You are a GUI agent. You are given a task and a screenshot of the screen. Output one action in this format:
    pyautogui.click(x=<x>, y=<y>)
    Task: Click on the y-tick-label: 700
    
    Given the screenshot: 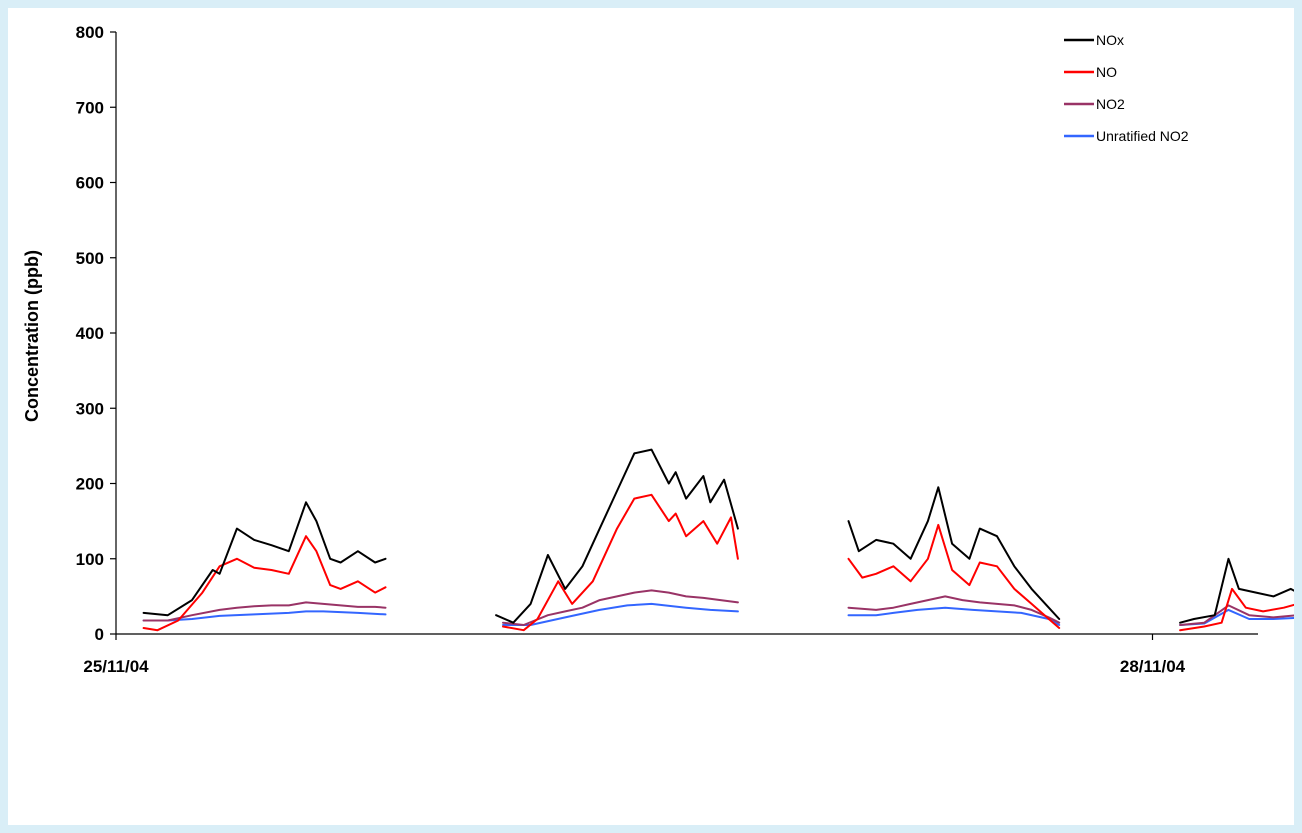 What is the action you would take?
    pyautogui.click(x=90, y=107)
    